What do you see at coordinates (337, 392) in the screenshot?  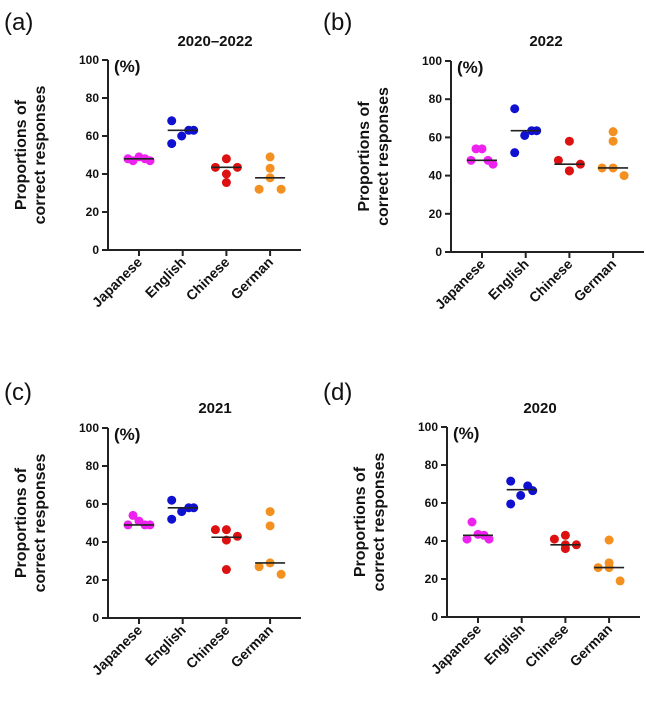 I see `panel-label: (d)` at bounding box center [337, 392].